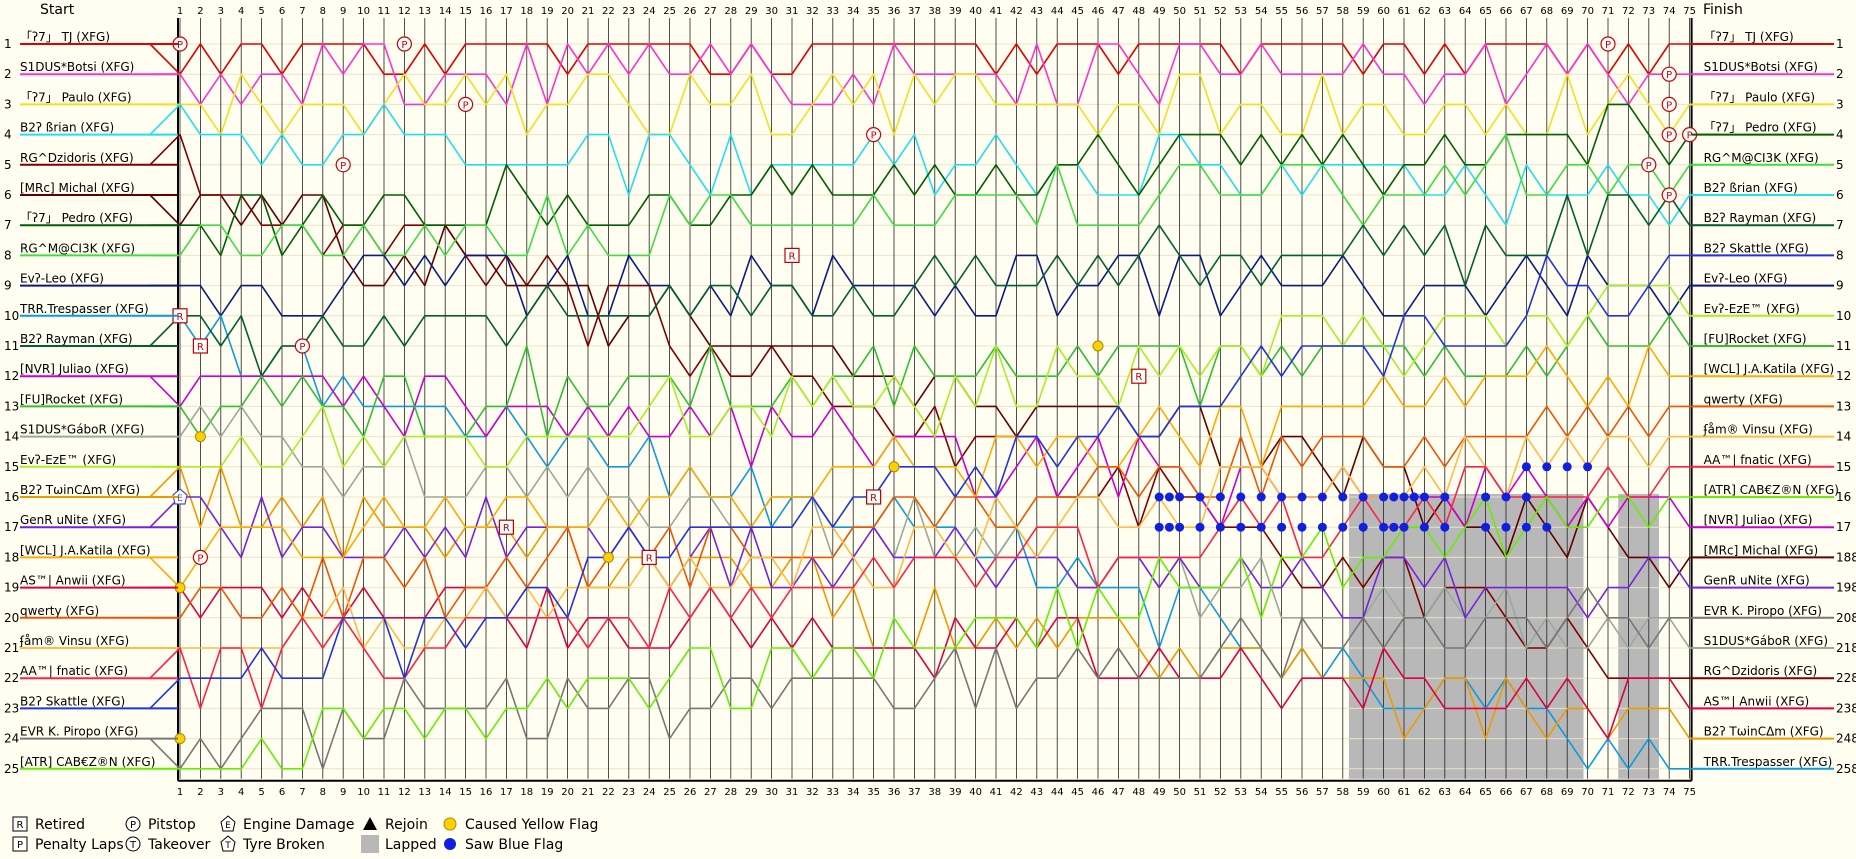  What do you see at coordinates (60, 825) in the screenshot?
I see `legend-label: Retired` at bounding box center [60, 825].